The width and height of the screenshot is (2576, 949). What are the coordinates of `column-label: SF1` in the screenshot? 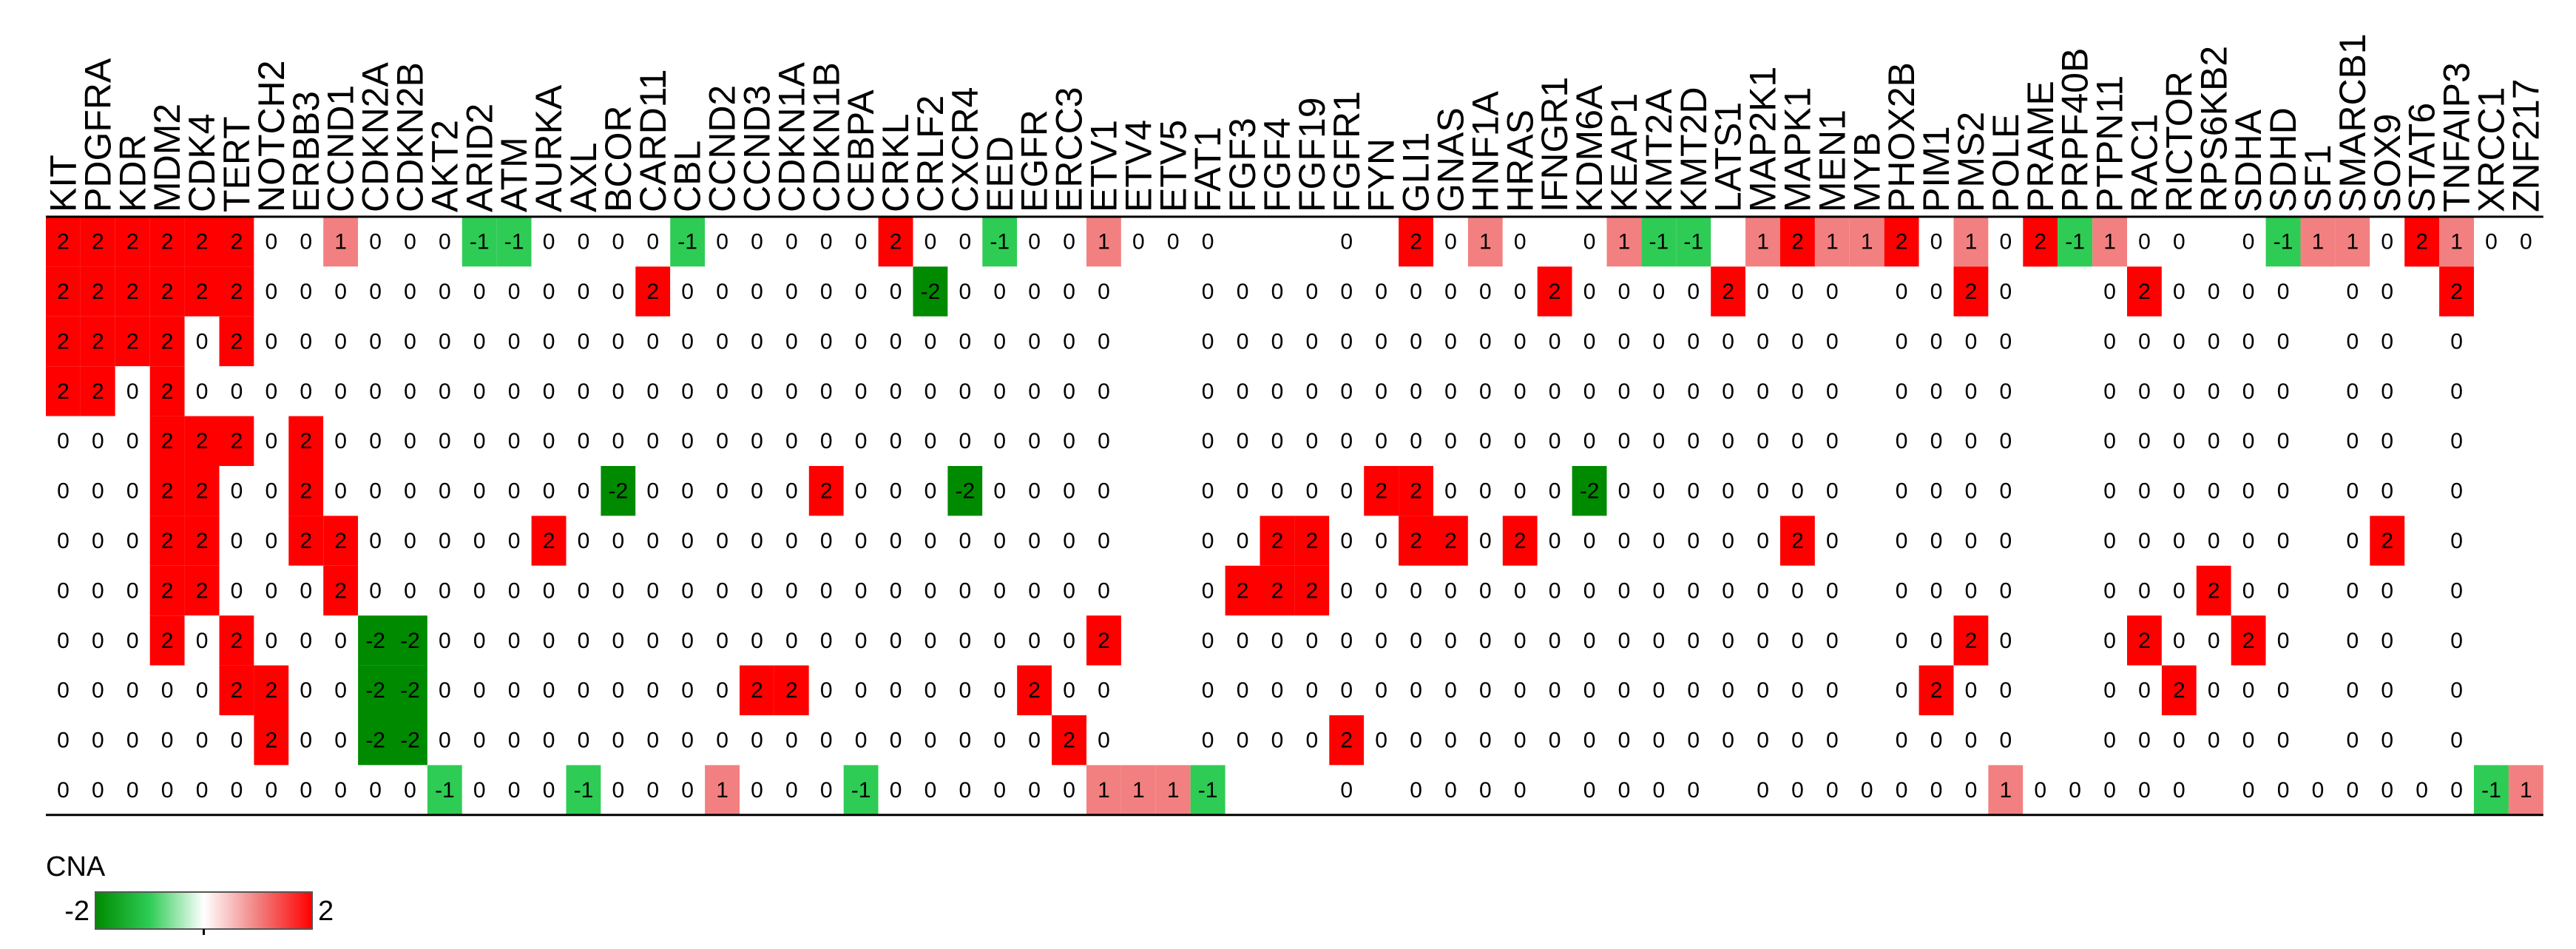 It's located at (2318, 178).